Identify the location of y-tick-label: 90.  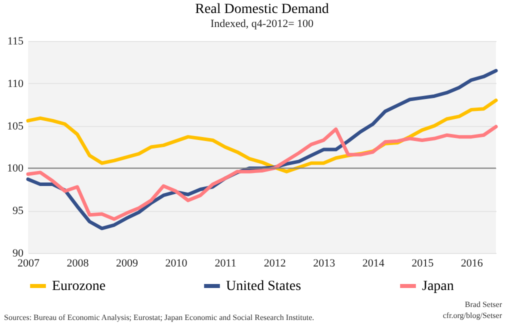
(18, 254).